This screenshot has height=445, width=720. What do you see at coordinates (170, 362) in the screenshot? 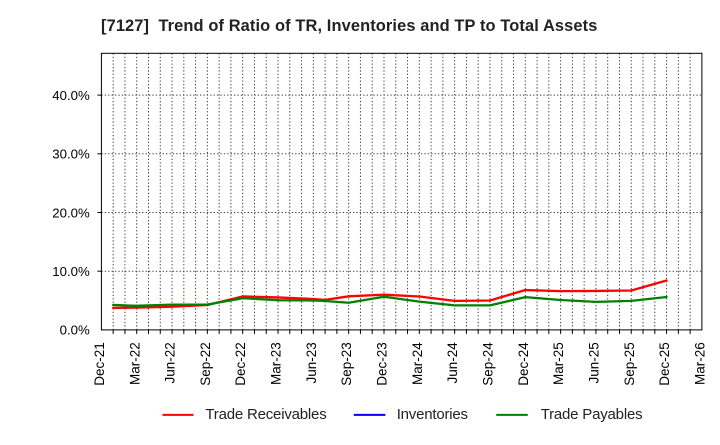
I see `svg-text: Jun-22` at bounding box center [170, 362].